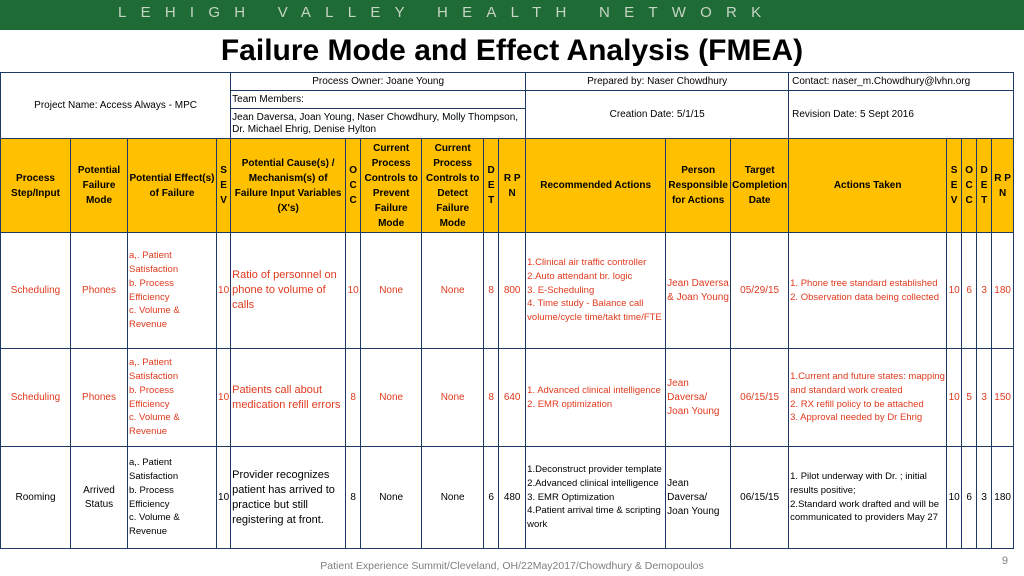  I want to click on creation-date: Creation Date: 5/1/15, so click(657, 115).